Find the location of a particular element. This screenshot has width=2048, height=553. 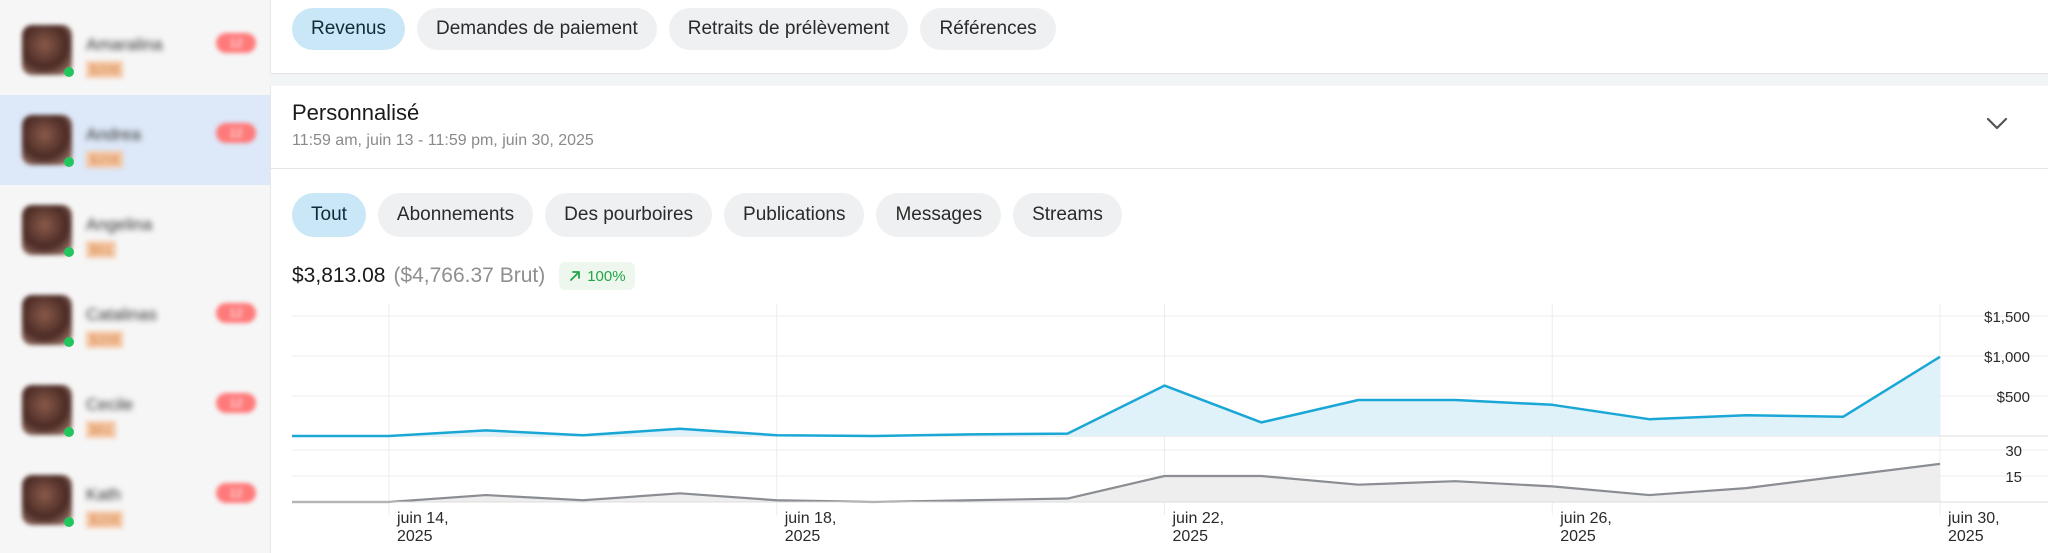

date-range-title: Personnalisé is located at coordinates (356, 112).